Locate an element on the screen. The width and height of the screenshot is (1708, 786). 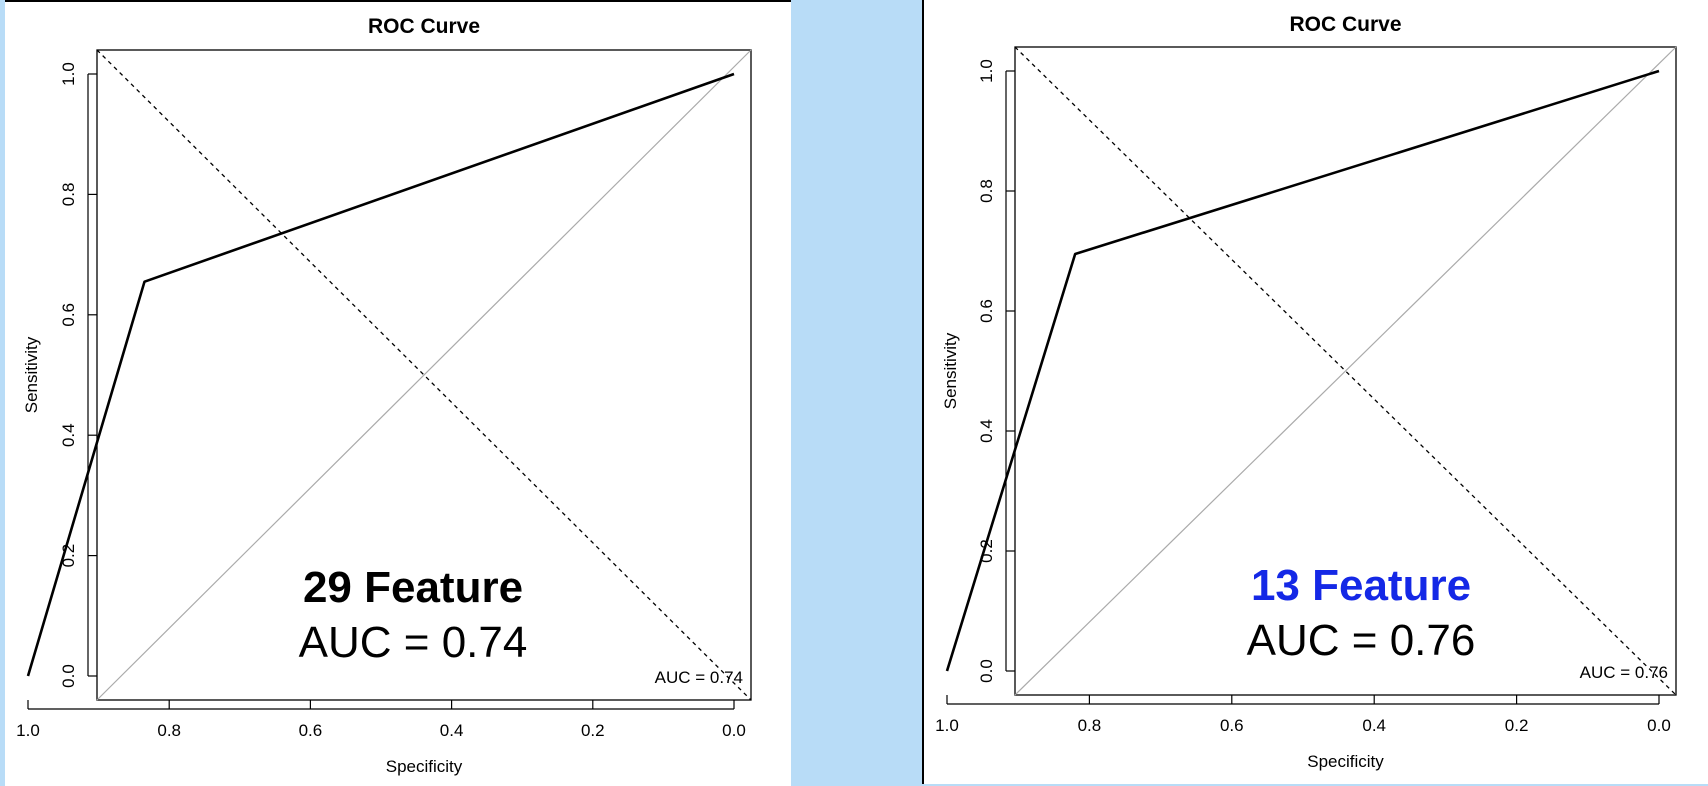
feature-count-overlay: 29 Feature is located at coordinates (413, 587).